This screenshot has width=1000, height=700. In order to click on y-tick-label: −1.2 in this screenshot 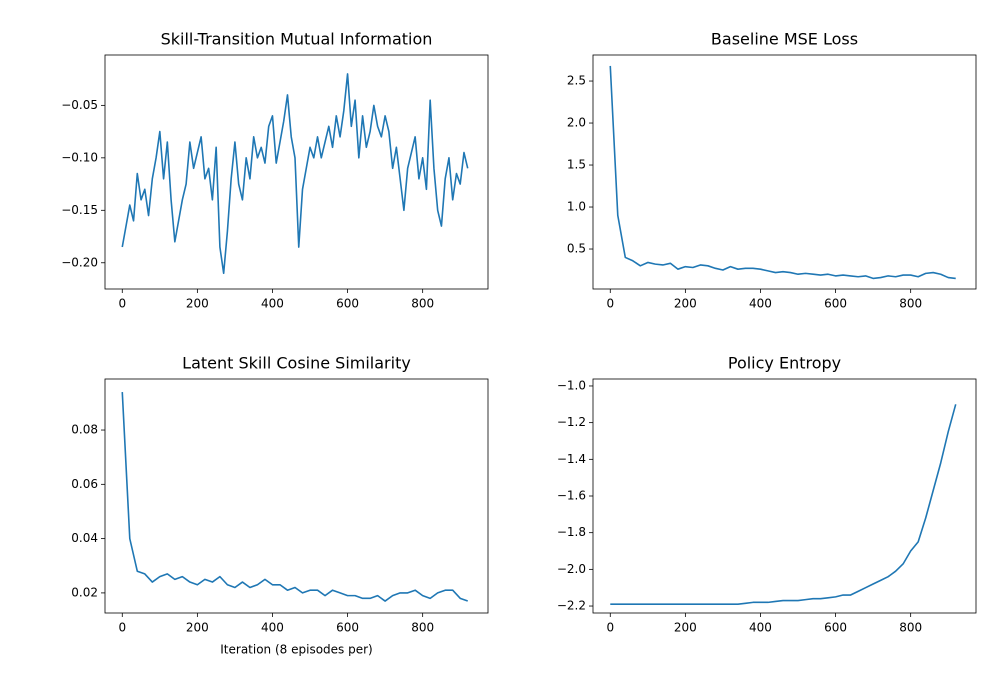, I will do `click(571, 422)`.